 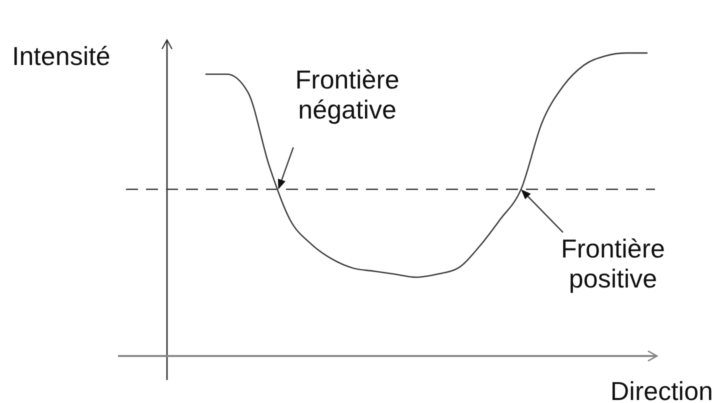 I want to click on annotation: Frontière négative, so click(x=347, y=94).